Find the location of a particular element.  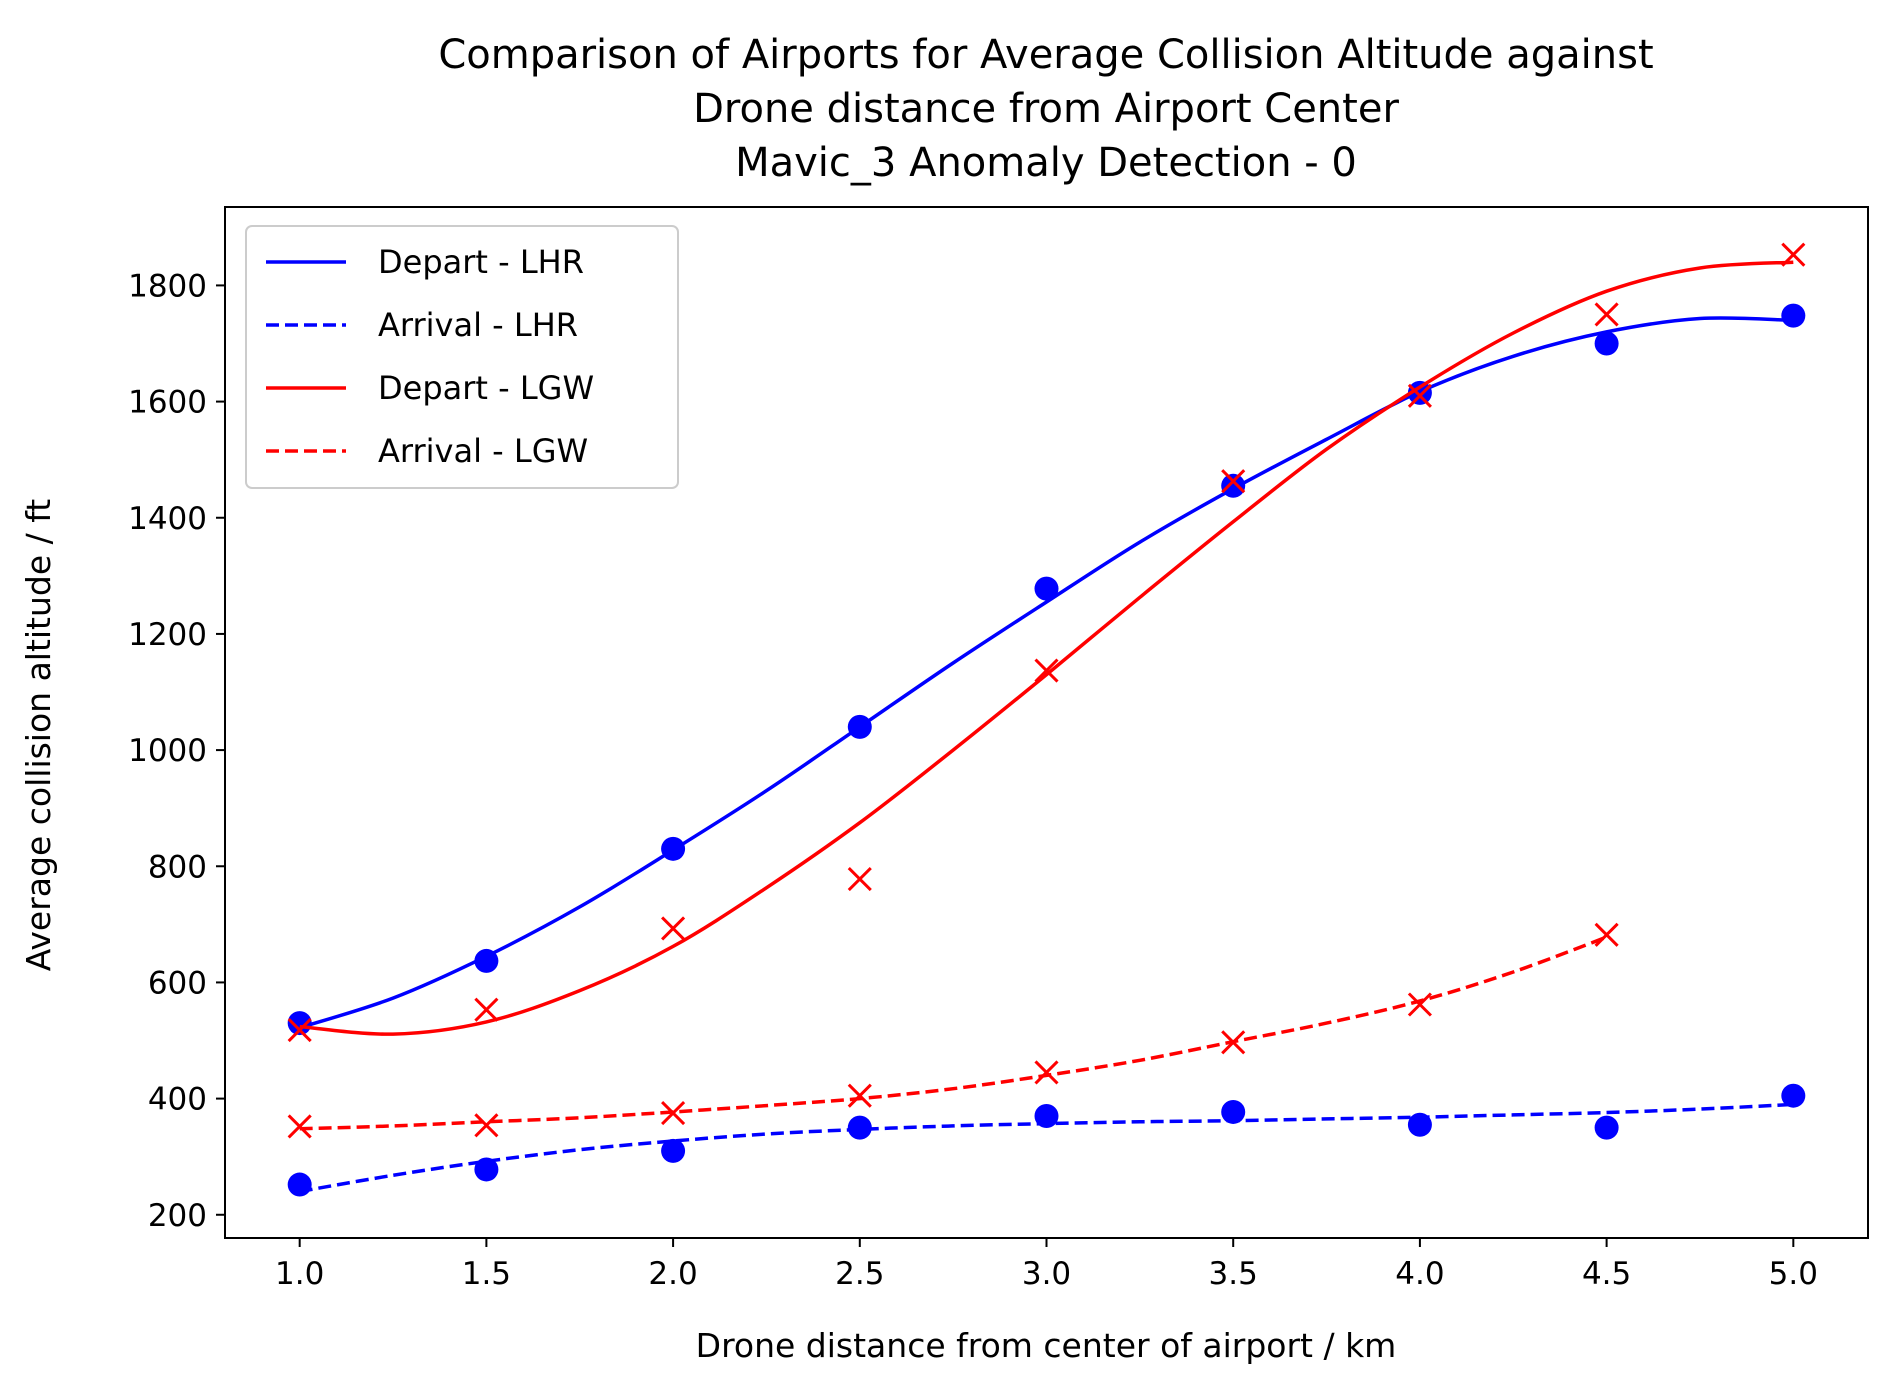

legend-item-depart-lgw: Depart - LGW is located at coordinates (430, 388).